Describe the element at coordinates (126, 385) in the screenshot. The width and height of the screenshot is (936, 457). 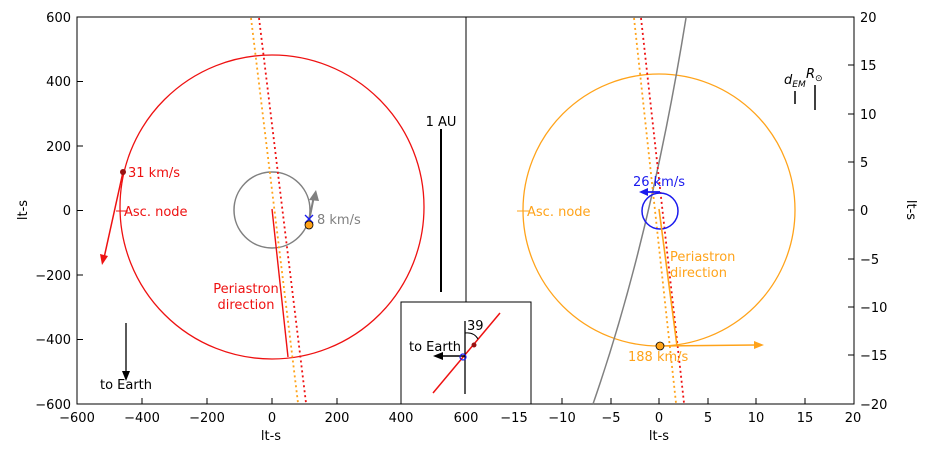
I see `to-earth-label-left: to Earth` at that location.